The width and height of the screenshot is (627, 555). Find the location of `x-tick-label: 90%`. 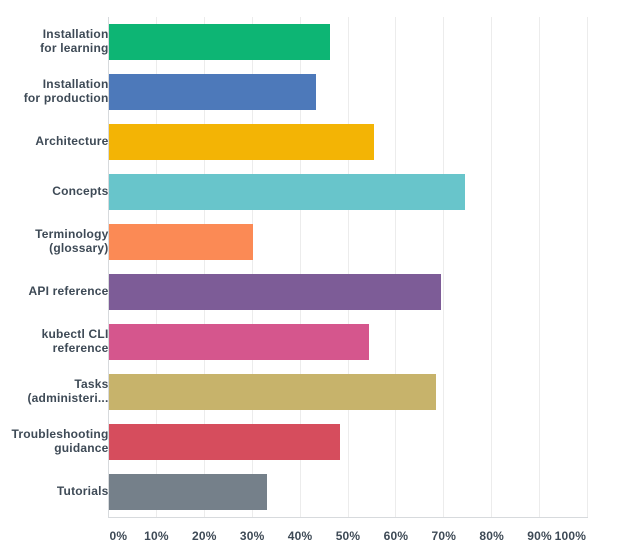

x-tick-label: 90% is located at coordinates (539, 536).